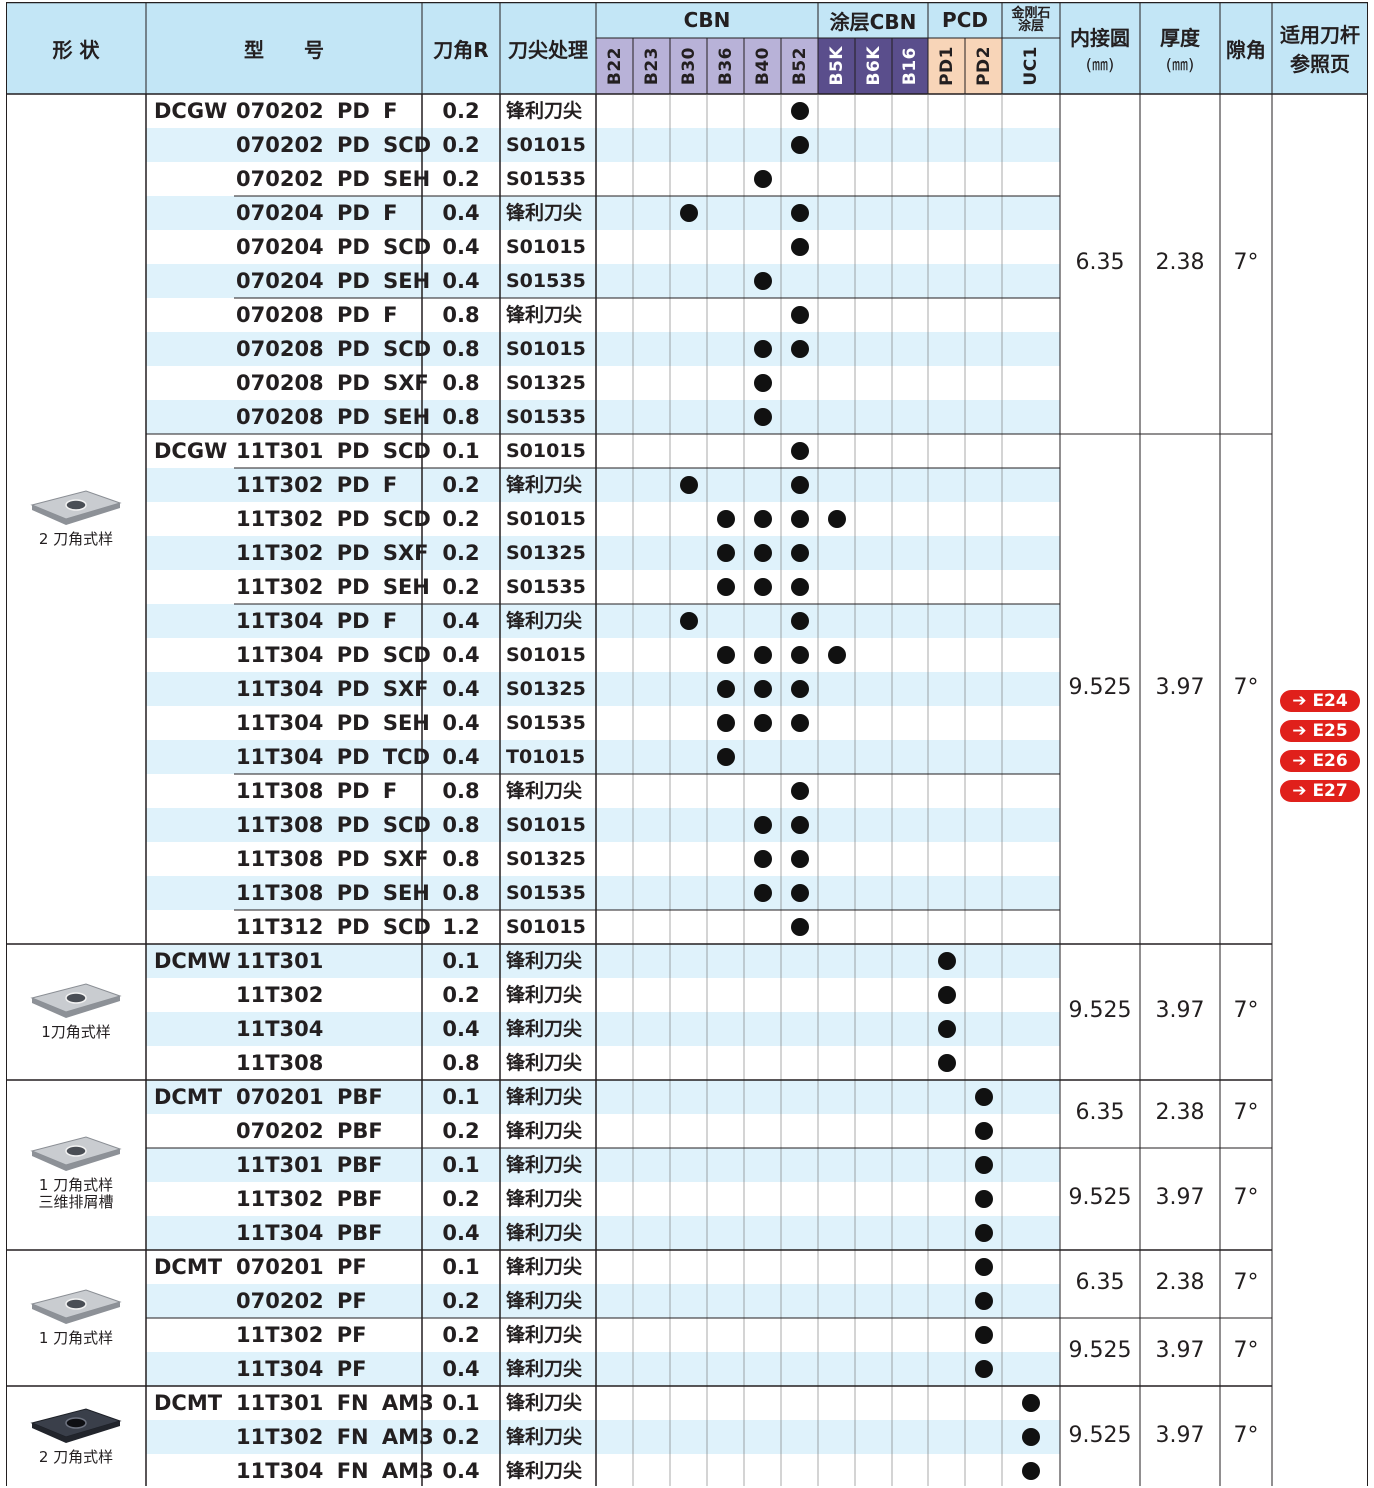 The width and height of the screenshot is (1374, 1488). What do you see at coordinates (317, 315) in the screenshot?
I see `model-number: 070208 PD F` at bounding box center [317, 315].